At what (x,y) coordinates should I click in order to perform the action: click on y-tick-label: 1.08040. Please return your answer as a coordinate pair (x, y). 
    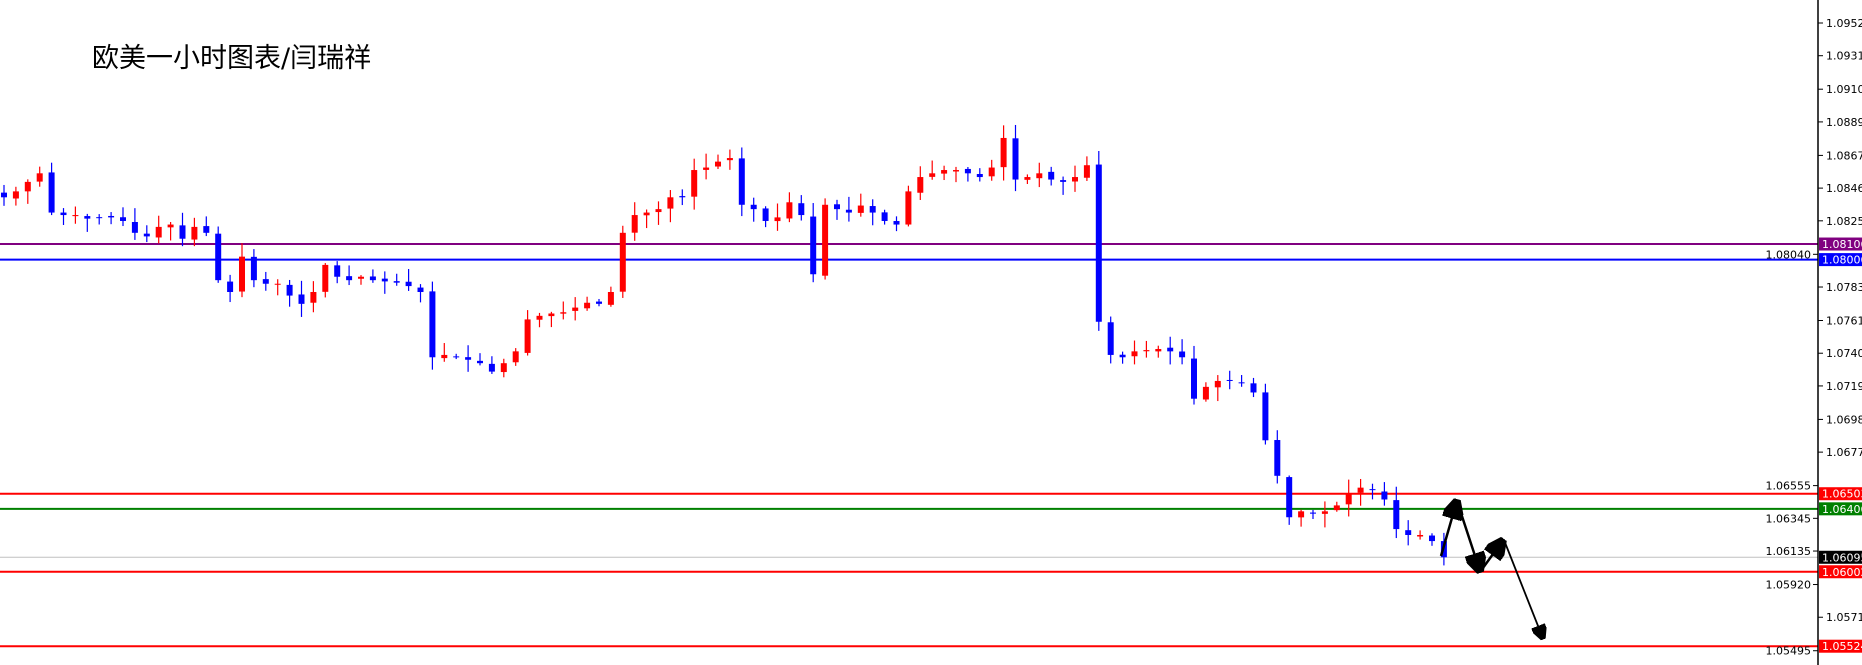
    Looking at the image, I should click on (1789, 254).